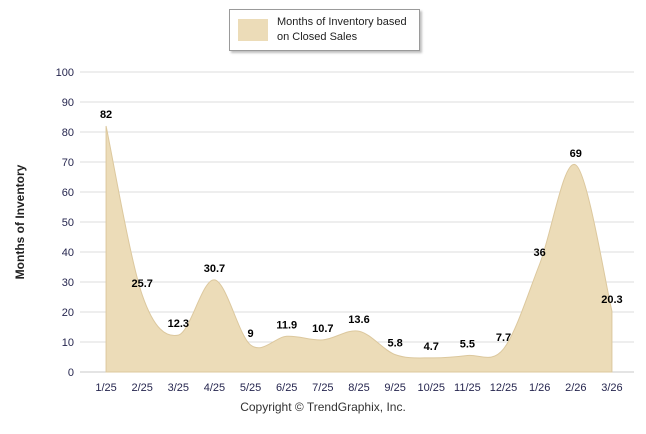 The image size is (646, 434). I want to click on x-tick-label: 8/25, so click(358, 388).